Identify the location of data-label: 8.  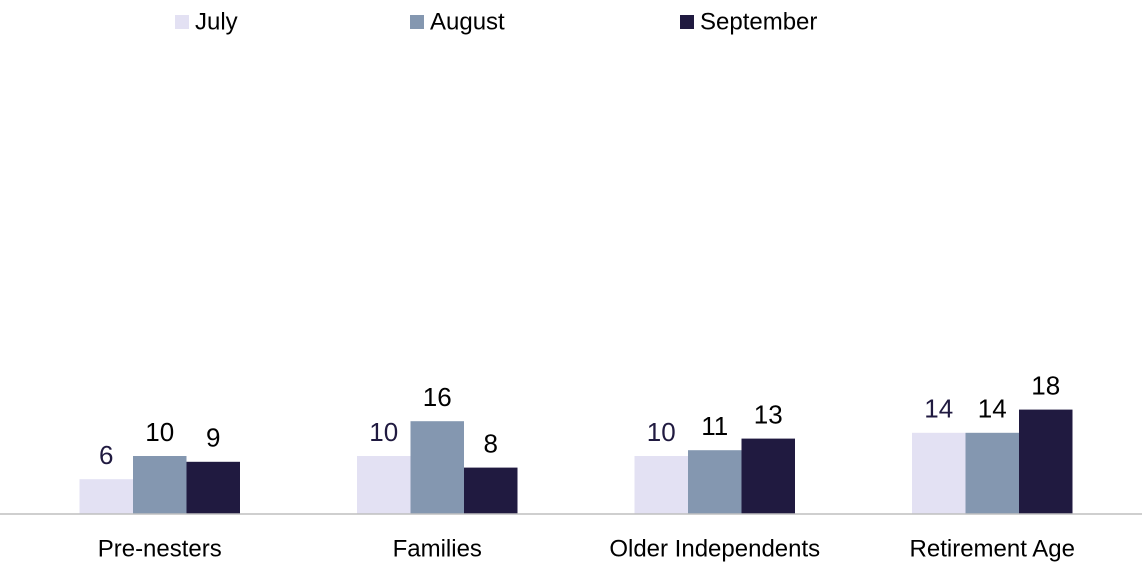
(491, 443).